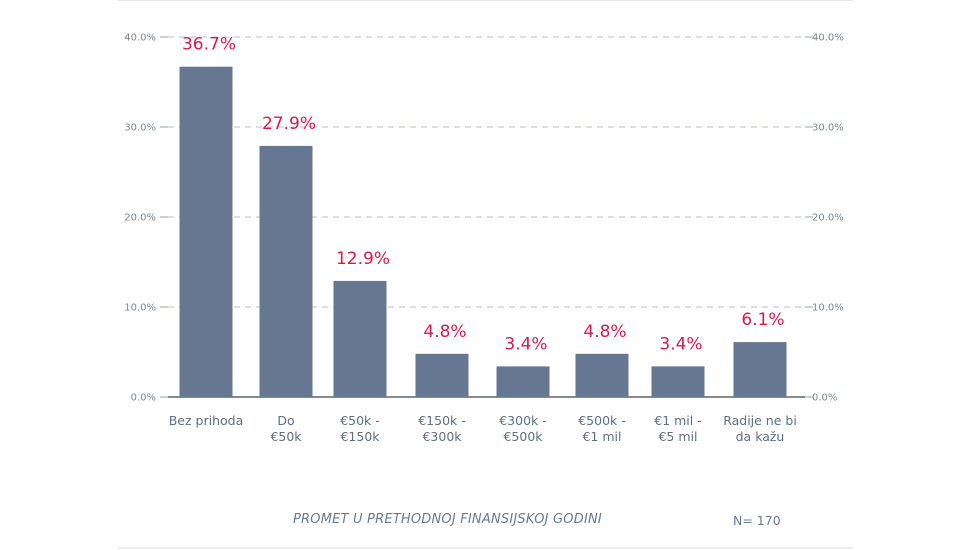 This screenshot has height=550, width=970. Describe the element at coordinates (442, 436) in the screenshot. I see `category-label: €300k` at that location.